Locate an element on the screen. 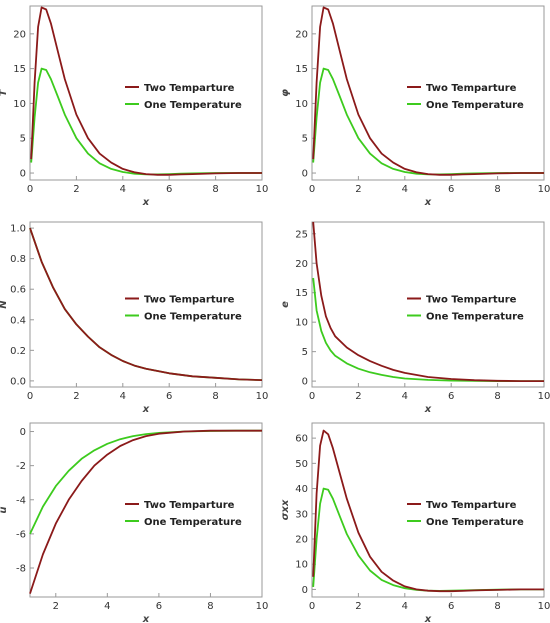 The height and width of the screenshot is (623, 550). y-axis-label: T is located at coordinates (4, 92).